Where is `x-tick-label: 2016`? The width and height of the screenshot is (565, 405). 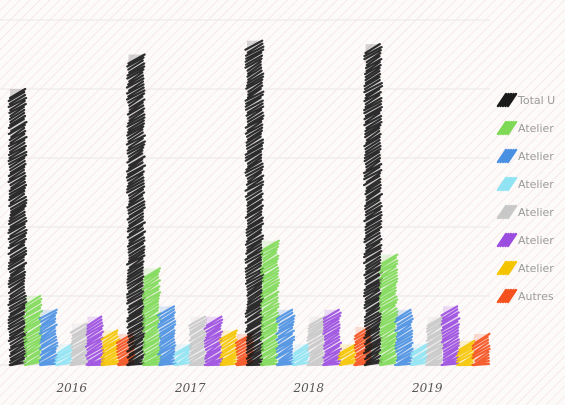 x-tick-label: 2016 is located at coordinates (71, 388).